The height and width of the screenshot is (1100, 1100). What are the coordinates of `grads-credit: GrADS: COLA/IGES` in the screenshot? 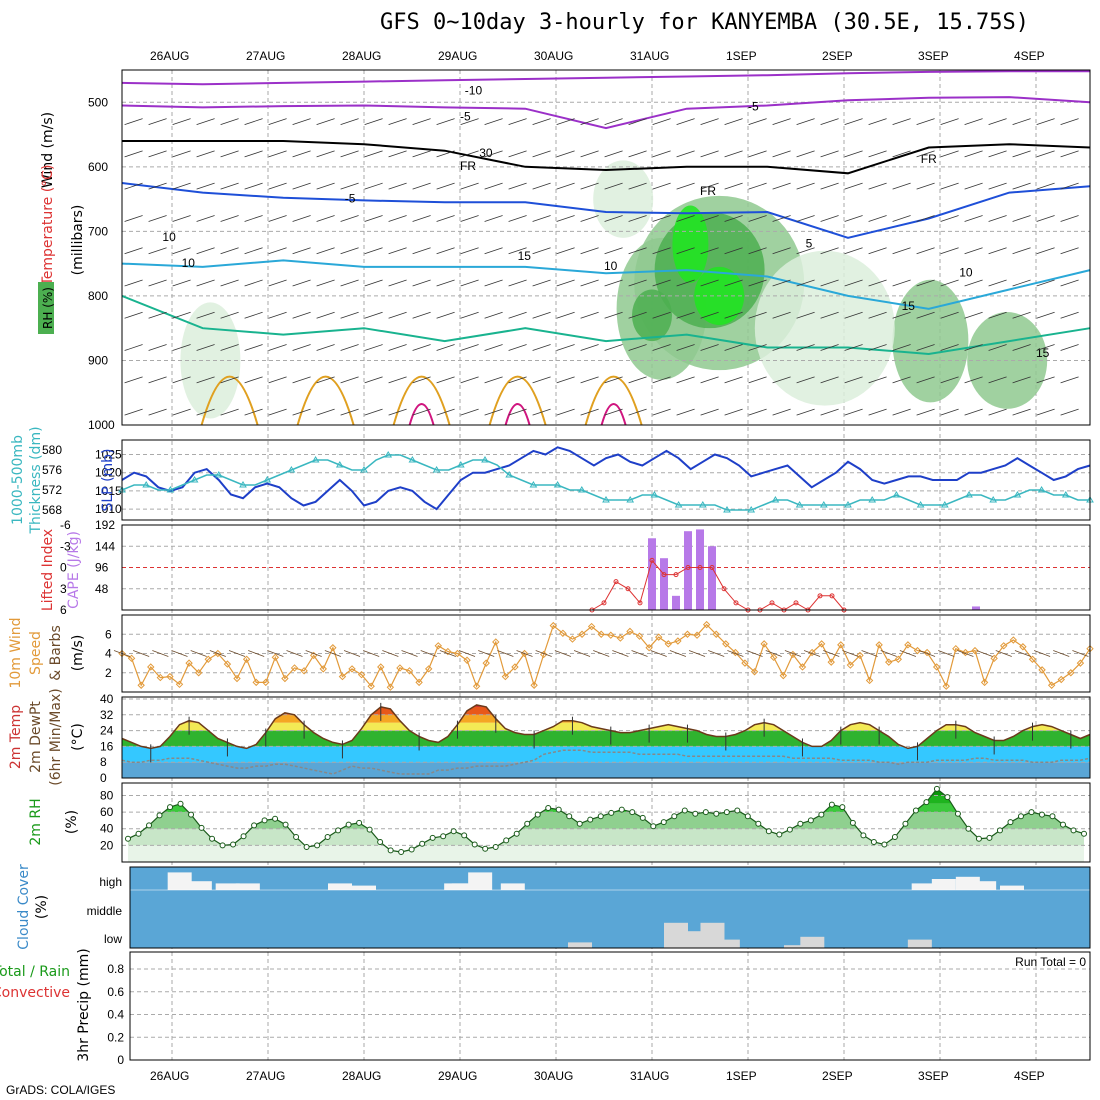 It's located at (61, 1090).